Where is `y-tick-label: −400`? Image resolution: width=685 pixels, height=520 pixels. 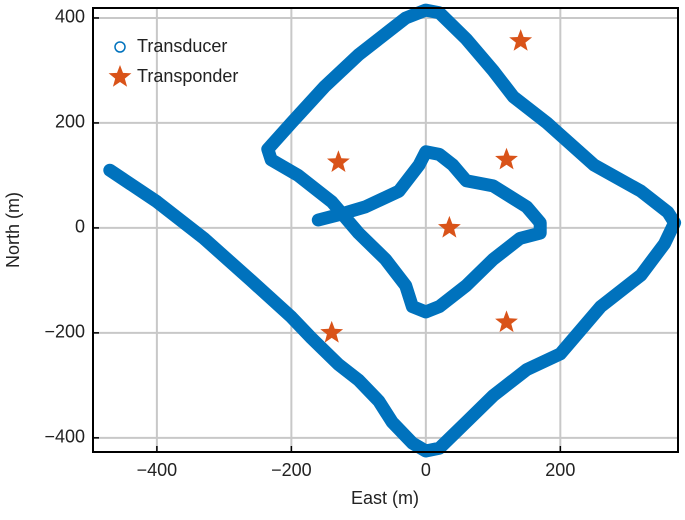 y-tick-label: −400 is located at coordinates (64, 437).